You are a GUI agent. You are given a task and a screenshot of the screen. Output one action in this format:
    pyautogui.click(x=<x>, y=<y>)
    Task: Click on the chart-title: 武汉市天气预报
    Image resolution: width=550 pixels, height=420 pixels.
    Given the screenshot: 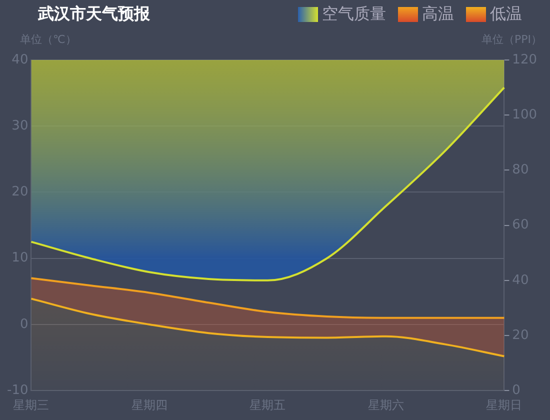 What is the action you would take?
    pyautogui.click(x=94, y=14)
    